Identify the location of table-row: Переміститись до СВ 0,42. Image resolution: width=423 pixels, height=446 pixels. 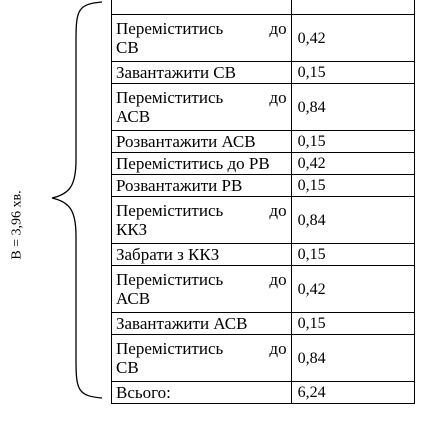
(263, 38).